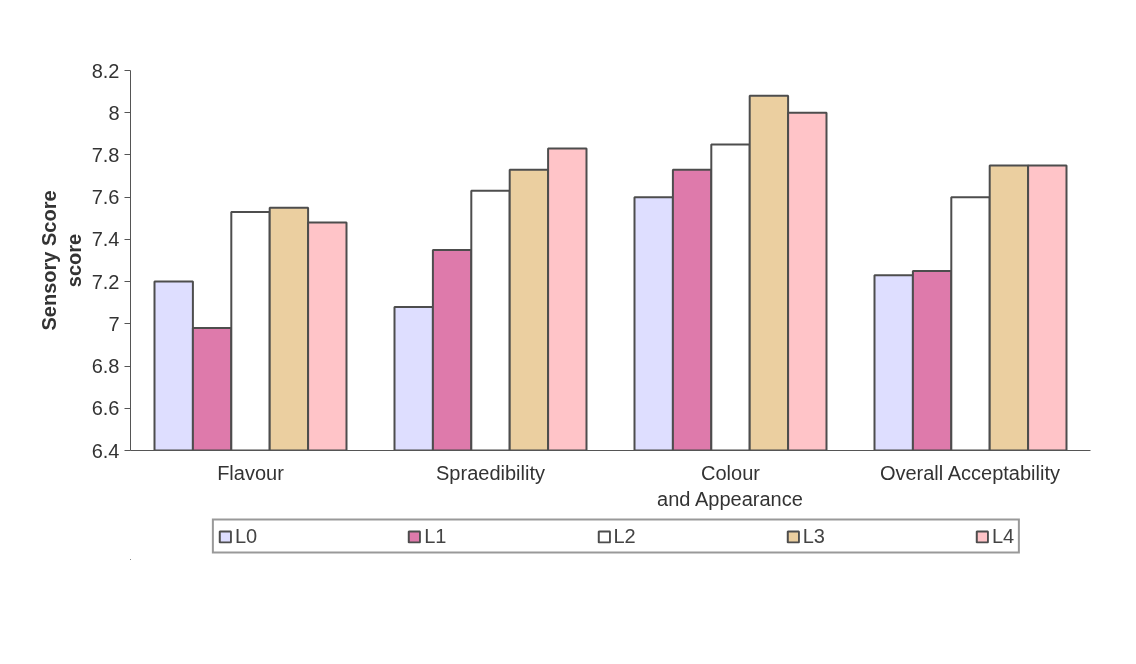 The image size is (1136, 664). I want to click on y-tick-label: 7.2, so click(105, 281).